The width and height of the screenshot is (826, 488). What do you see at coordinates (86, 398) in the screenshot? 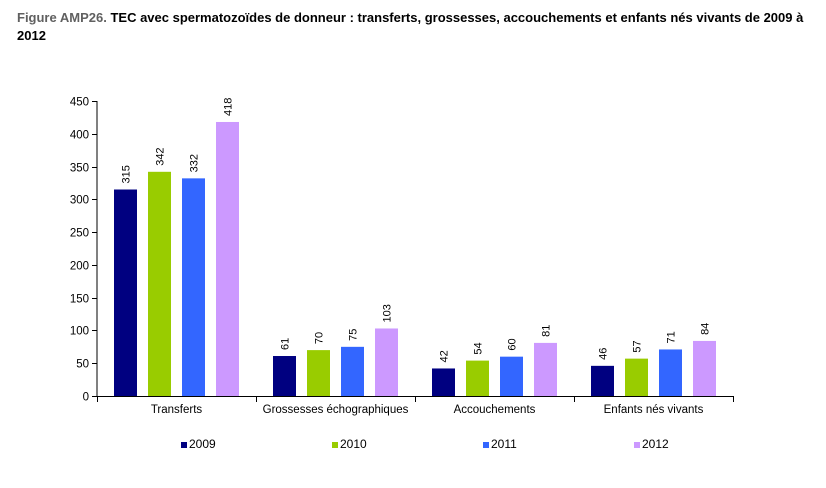
I see `y-tick-label: 0` at bounding box center [86, 398].